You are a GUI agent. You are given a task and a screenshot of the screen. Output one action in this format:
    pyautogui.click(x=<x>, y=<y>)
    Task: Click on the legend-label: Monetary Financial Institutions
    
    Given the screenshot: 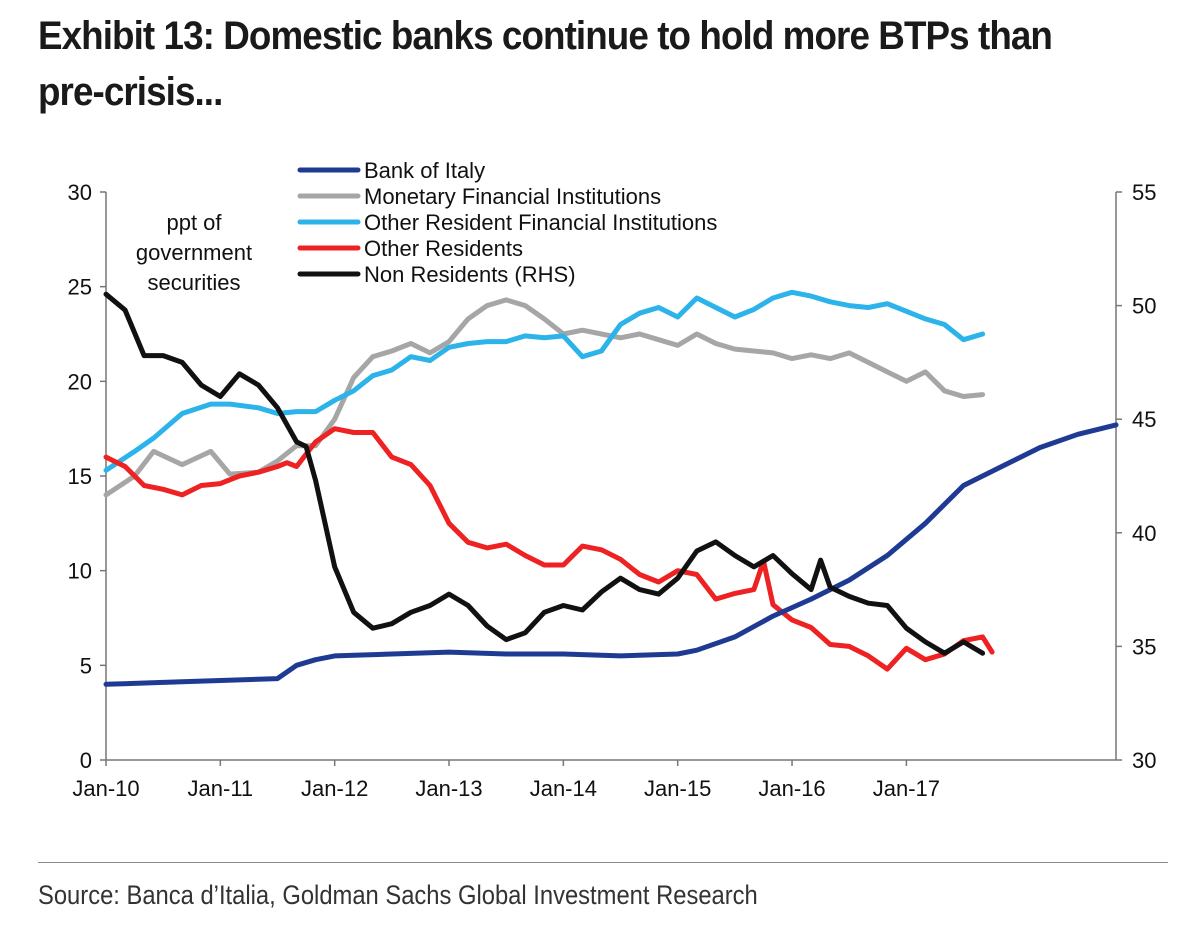 What is the action you would take?
    pyautogui.click(x=512, y=196)
    